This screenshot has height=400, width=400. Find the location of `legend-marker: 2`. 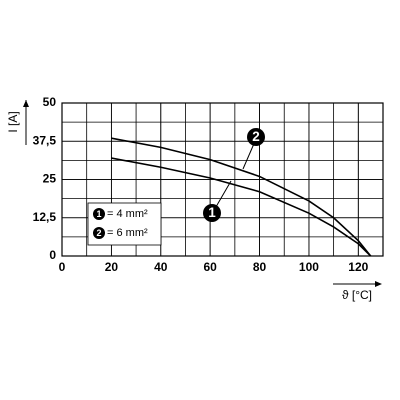

legend-marker: 2 is located at coordinates (99, 233).